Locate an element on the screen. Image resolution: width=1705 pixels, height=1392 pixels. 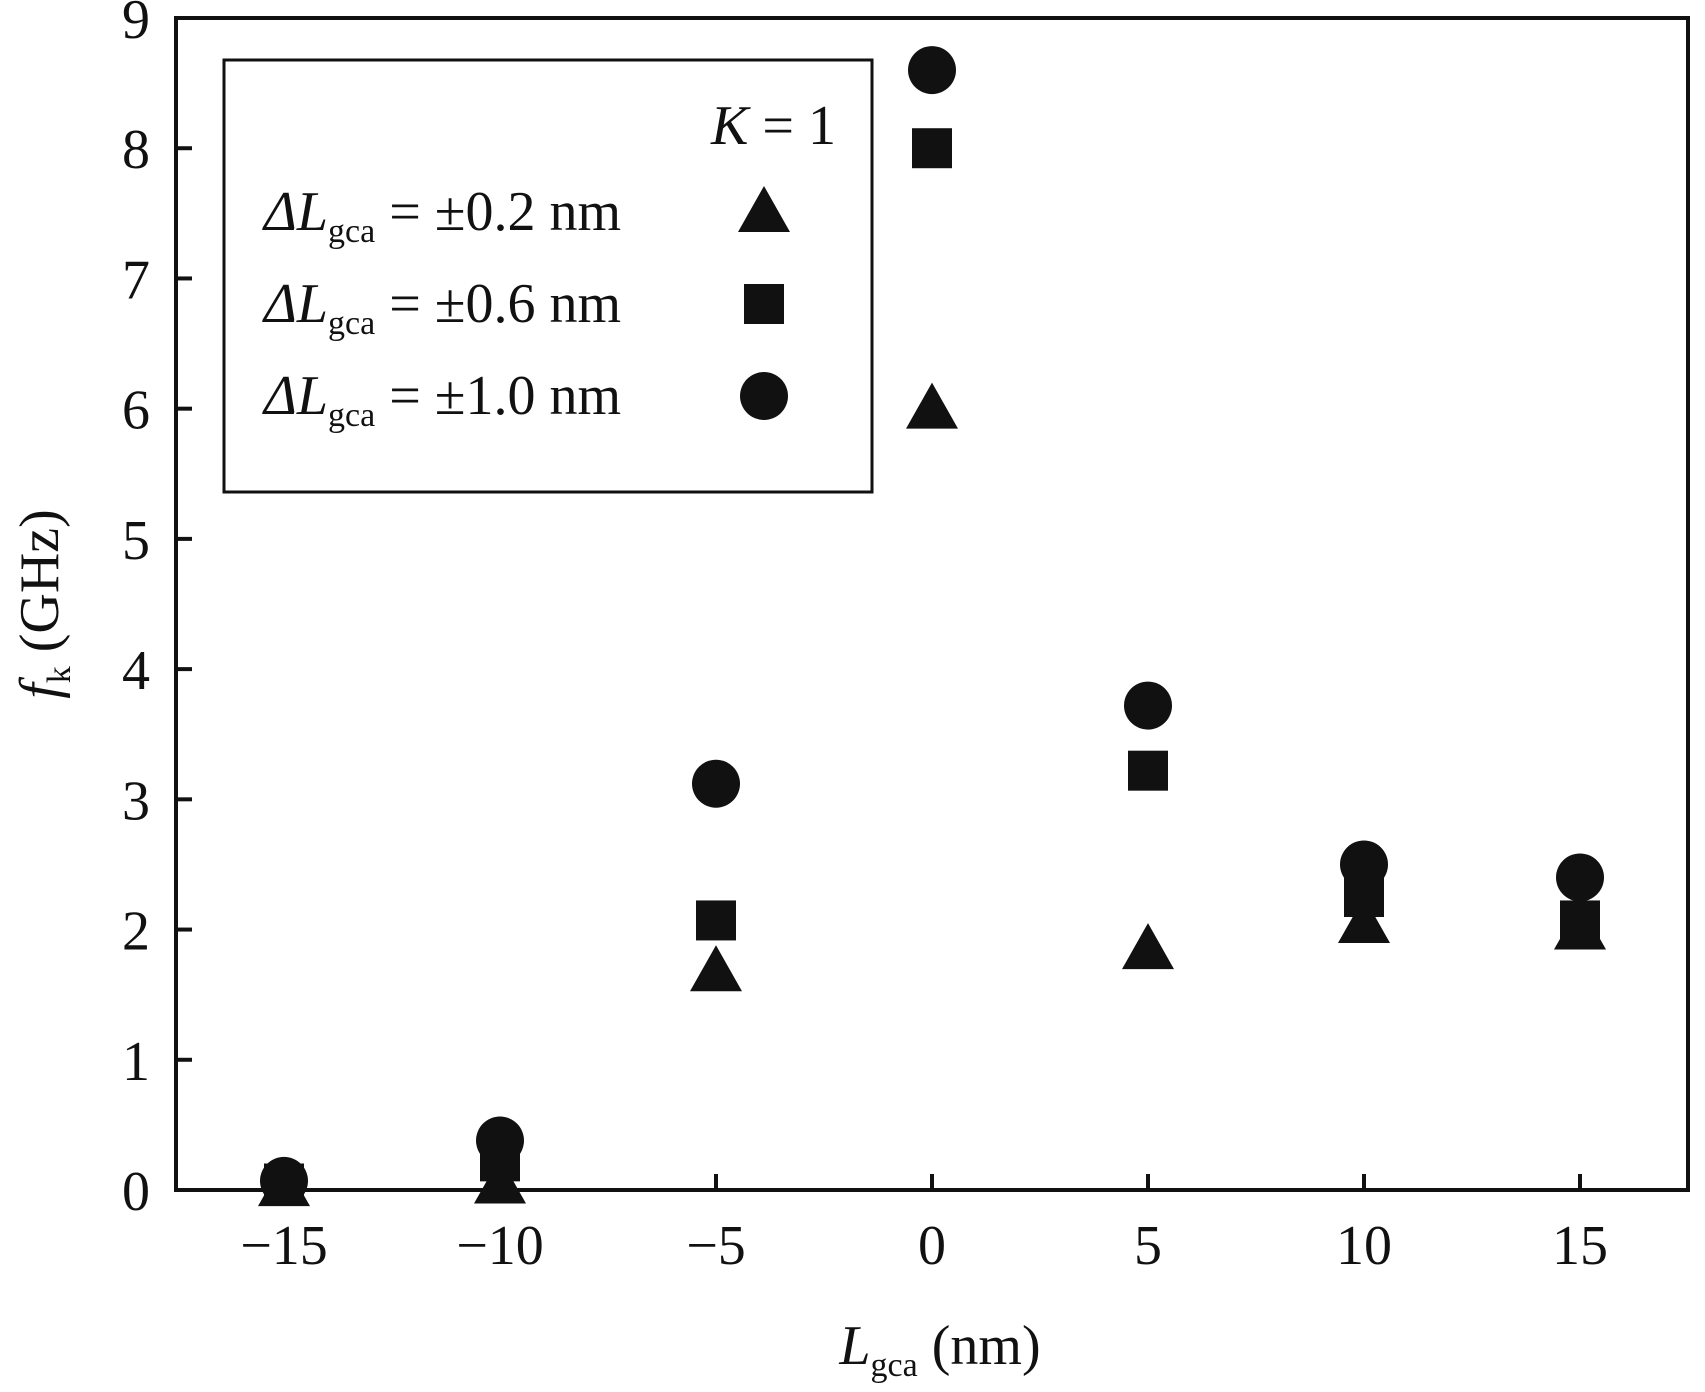
y-tick-label: 6 is located at coordinates (136, 411).